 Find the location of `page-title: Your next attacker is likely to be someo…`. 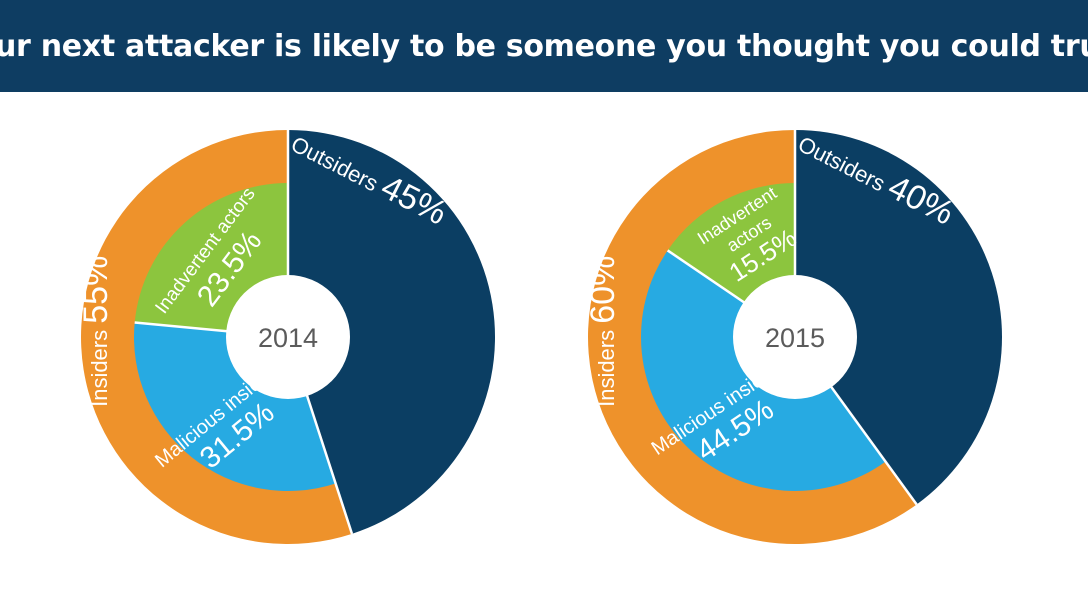

page-title: Your next attacker is likely to be someo… is located at coordinates (544, 46).